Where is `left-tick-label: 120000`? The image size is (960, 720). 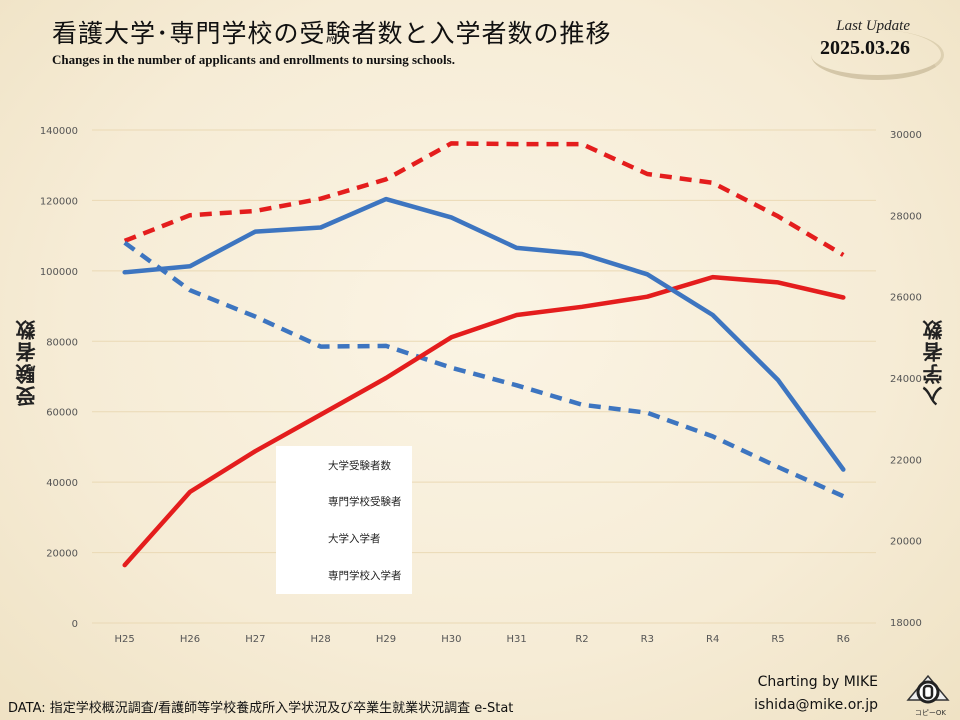
left-tick-label: 120000 is located at coordinates (59, 201).